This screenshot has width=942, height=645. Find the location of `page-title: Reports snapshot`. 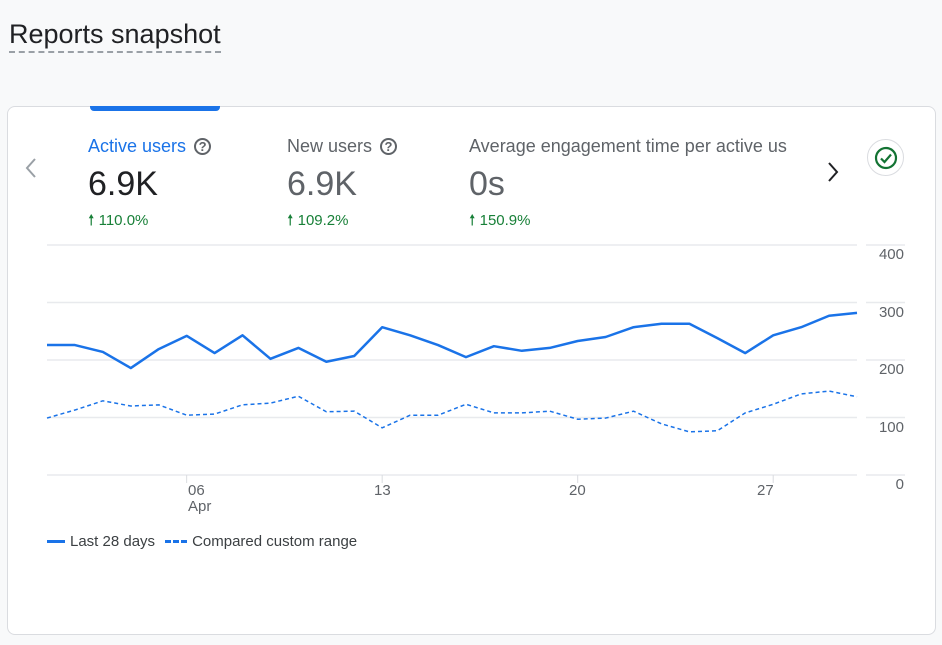

page-title: Reports snapshot is located at coordinates (115, 35).